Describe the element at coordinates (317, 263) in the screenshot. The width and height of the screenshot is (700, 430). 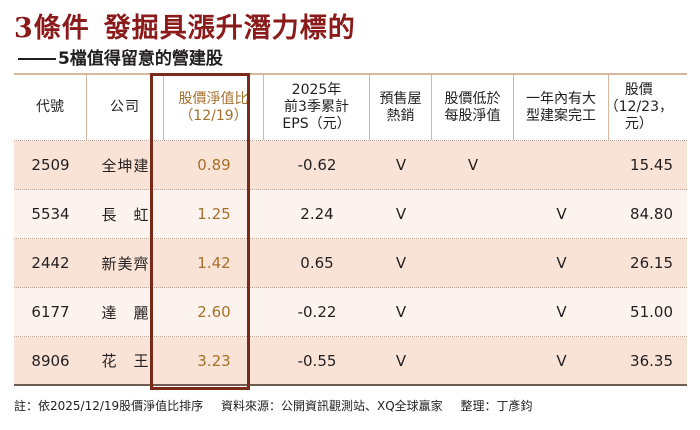
I see `cell-eps: 0.65` at that location.